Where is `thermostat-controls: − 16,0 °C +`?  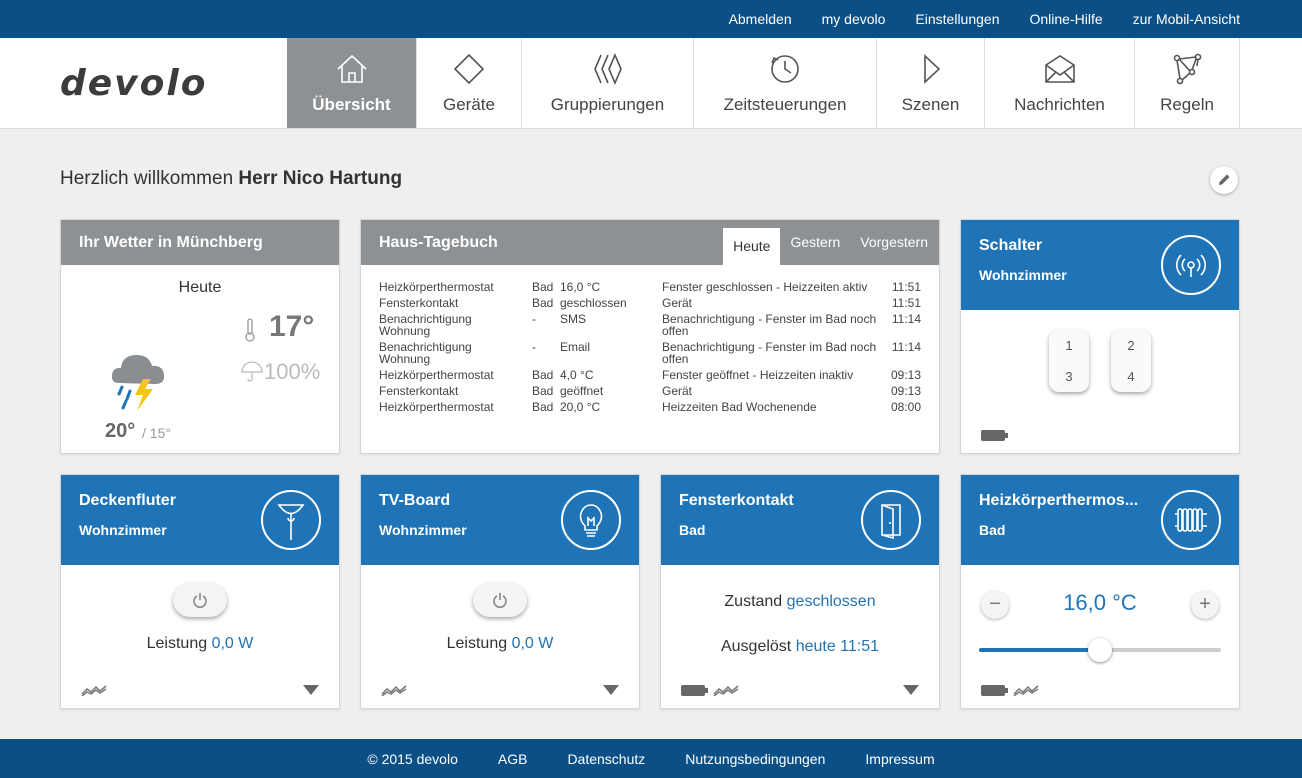 thermostat-controls: − 16,0 °C + is located at coordinates (1100, 615).